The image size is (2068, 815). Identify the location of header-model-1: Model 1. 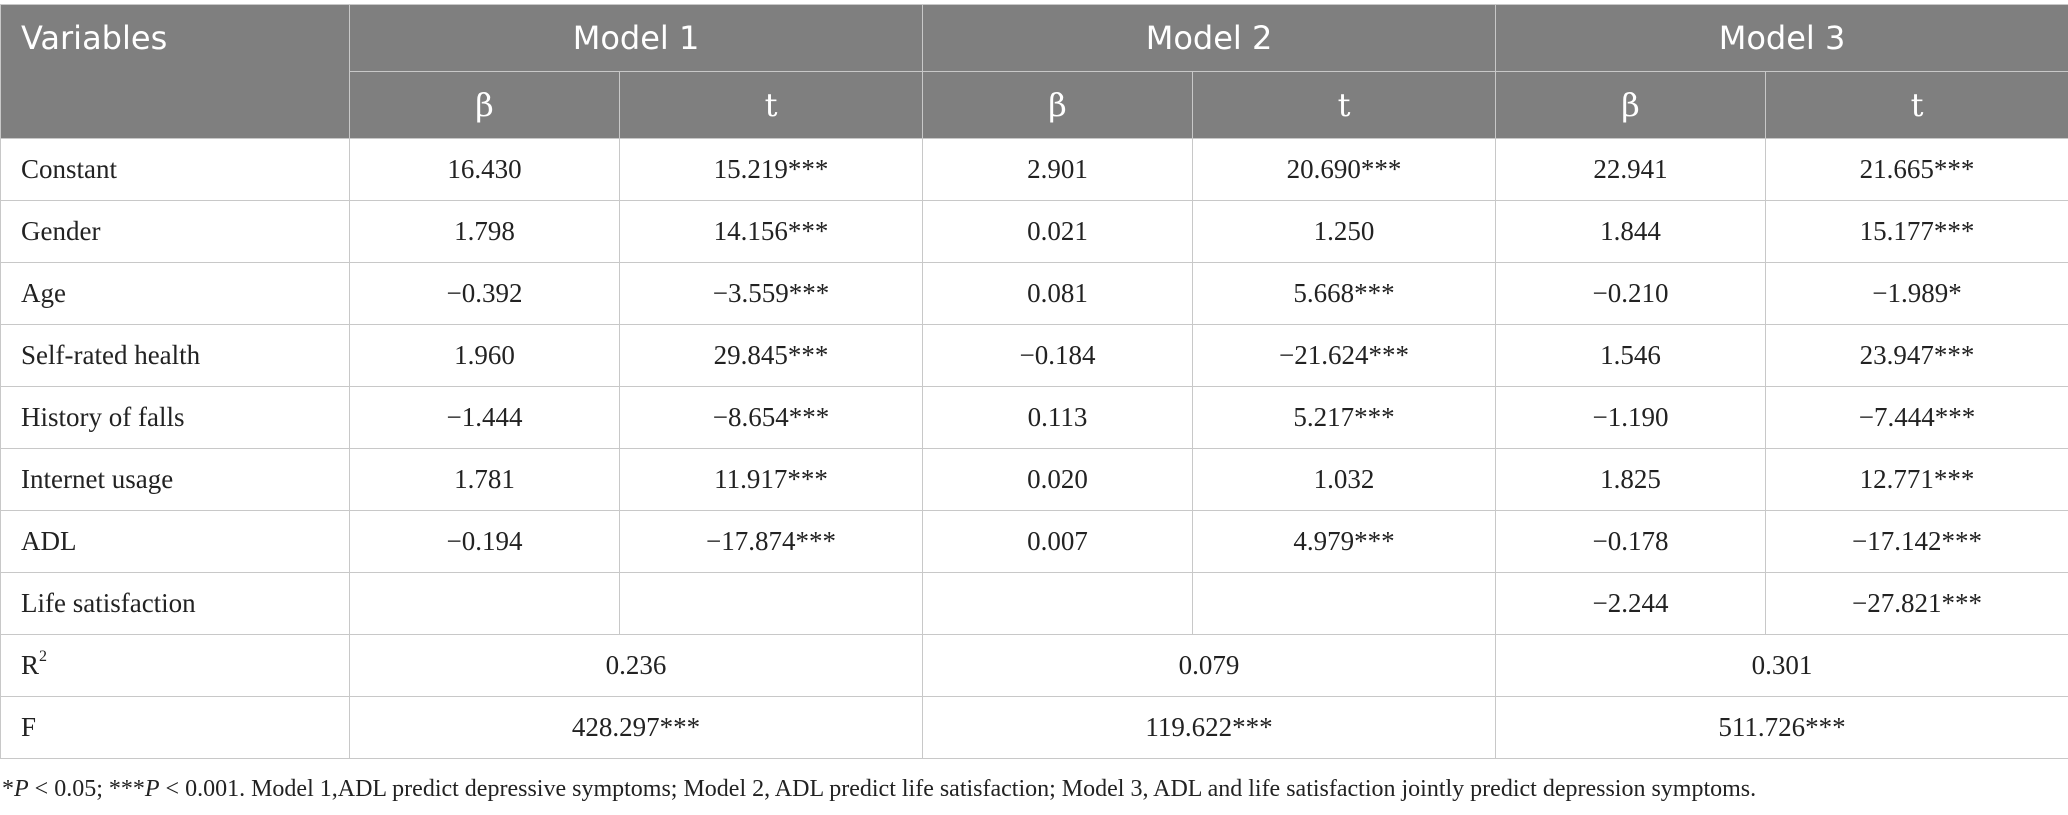
(636, 38).